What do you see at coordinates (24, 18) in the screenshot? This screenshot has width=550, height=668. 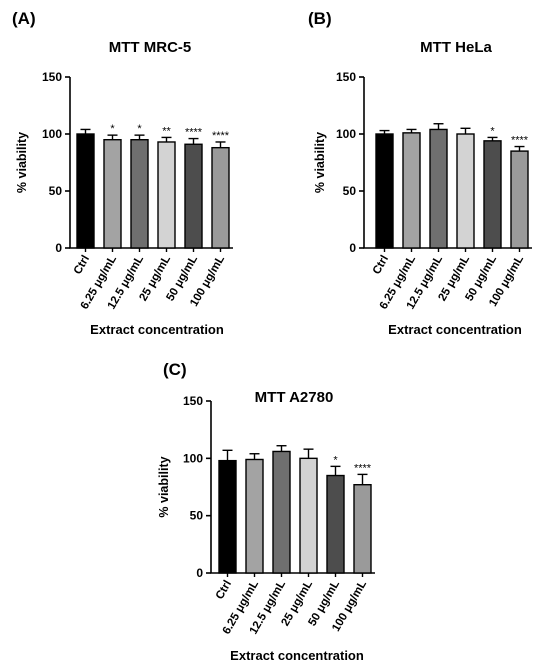 I see `panel-label: (A)` at bounding box center [24, 18].